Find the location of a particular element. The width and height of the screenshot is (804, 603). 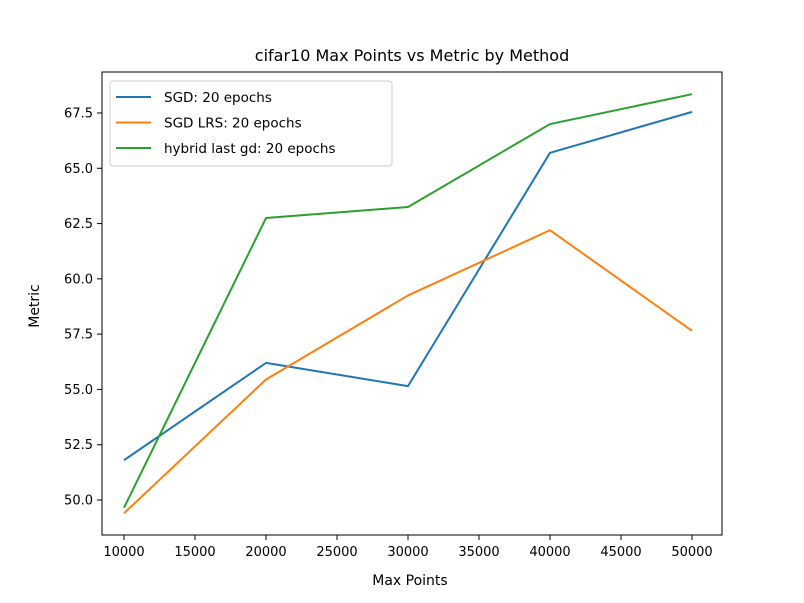

chart-title: cifar10 Max Points vs Metric by Method is located at coordinates (412, 55).